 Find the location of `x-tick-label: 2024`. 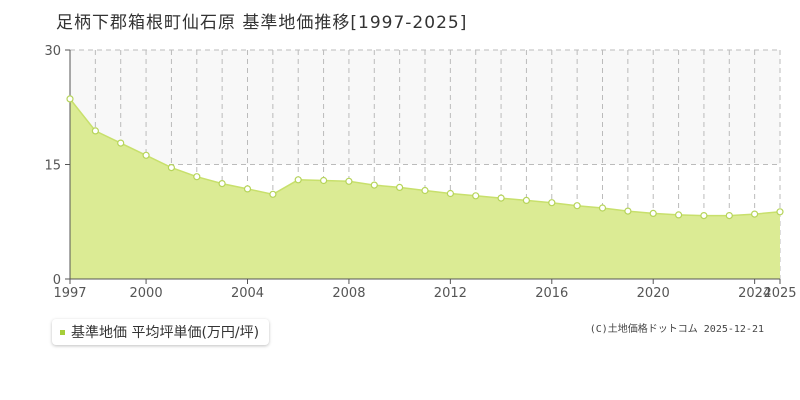

x-tick-label: 2024 is located at coordinates (754, 293).